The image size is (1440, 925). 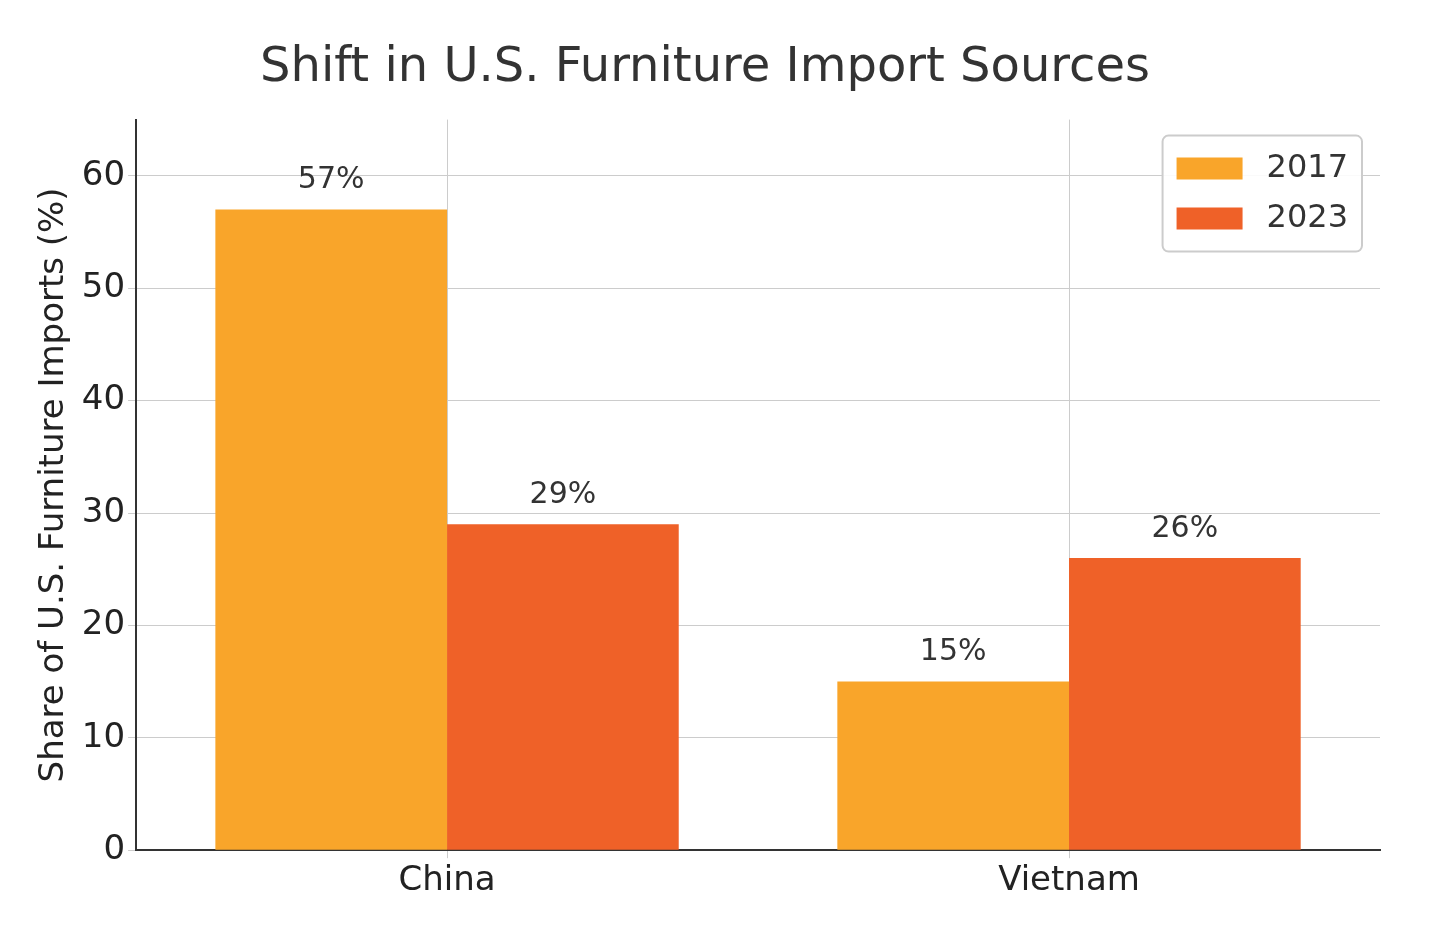 What do you see at coordinates (103, 734) in the screenshot?
I see `y-tick-label: 10` at bounding box center [103, 734].